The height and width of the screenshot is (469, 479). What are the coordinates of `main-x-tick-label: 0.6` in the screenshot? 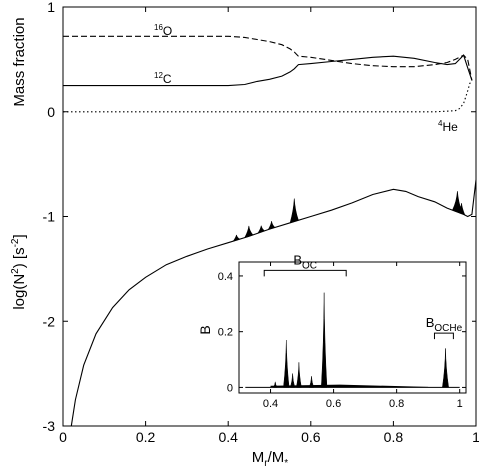 It's located at (311, 437).